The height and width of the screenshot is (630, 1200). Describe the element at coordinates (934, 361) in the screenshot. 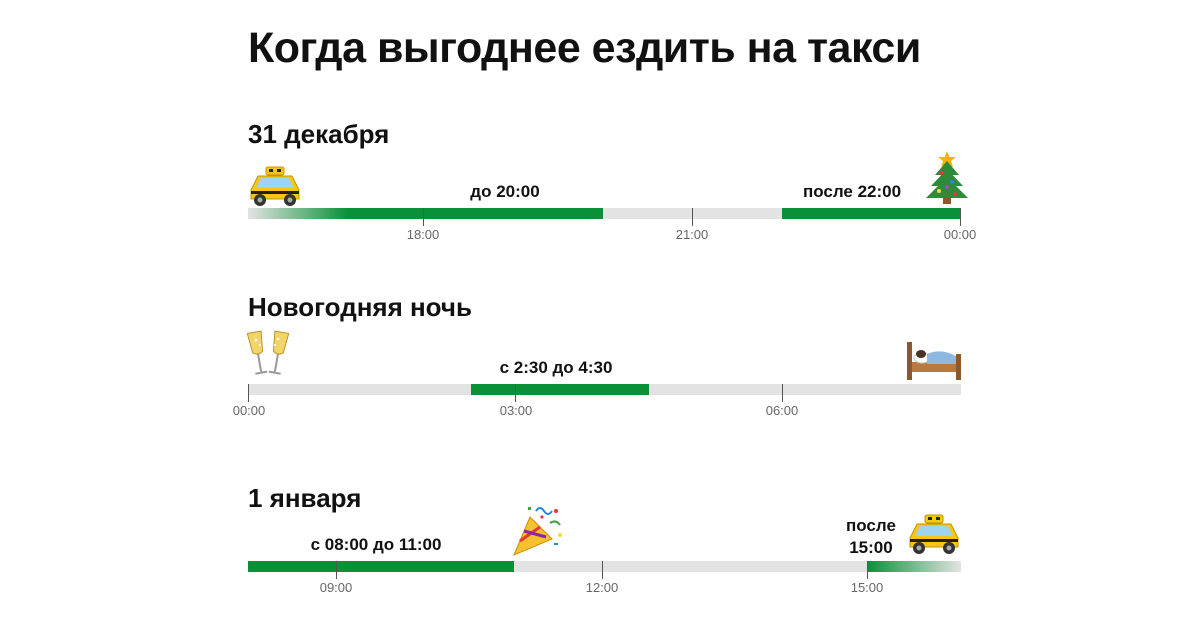

I see `bed-icon` at that location.